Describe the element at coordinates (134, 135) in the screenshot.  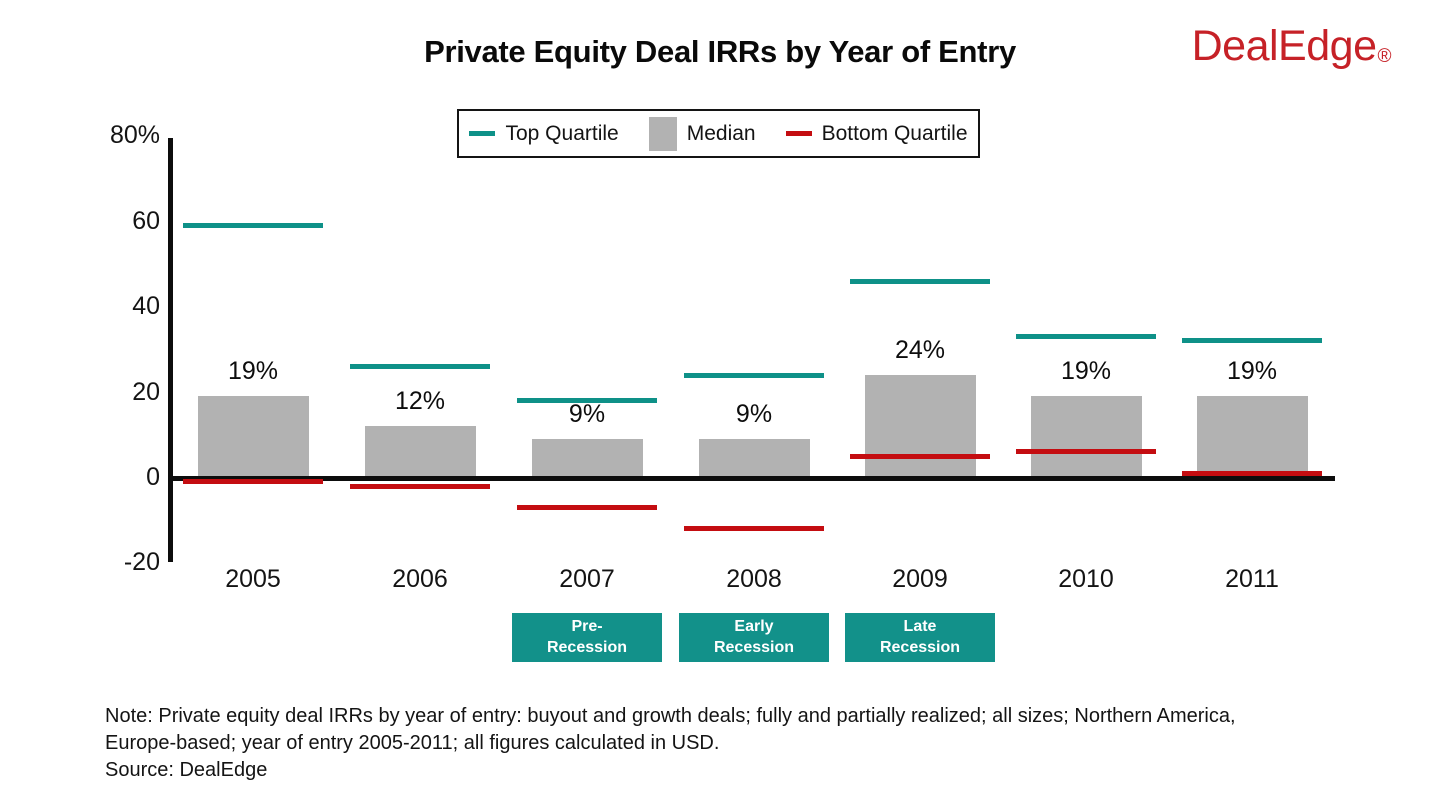
I see `y-axis-tick-label: 80%` at that location.